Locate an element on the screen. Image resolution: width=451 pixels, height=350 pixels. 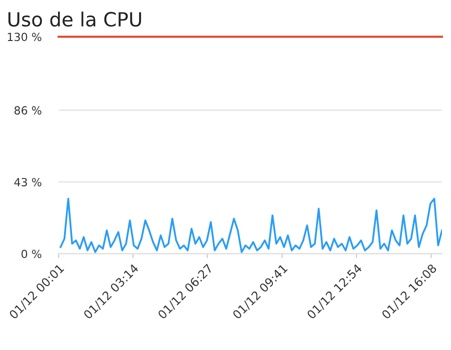
y-tick-label: 0 % is located at coordinates (32, 254).